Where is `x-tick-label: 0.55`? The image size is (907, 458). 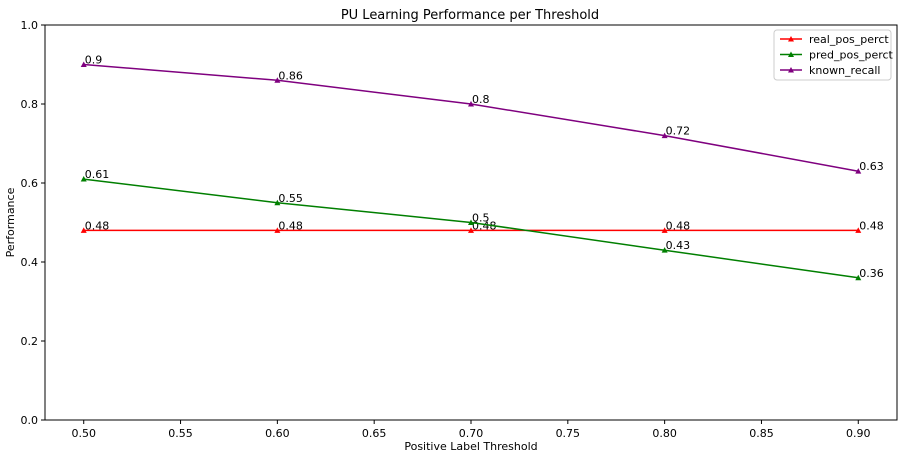
x-tick-label: 0.55 is located at coordinates (180, 433).